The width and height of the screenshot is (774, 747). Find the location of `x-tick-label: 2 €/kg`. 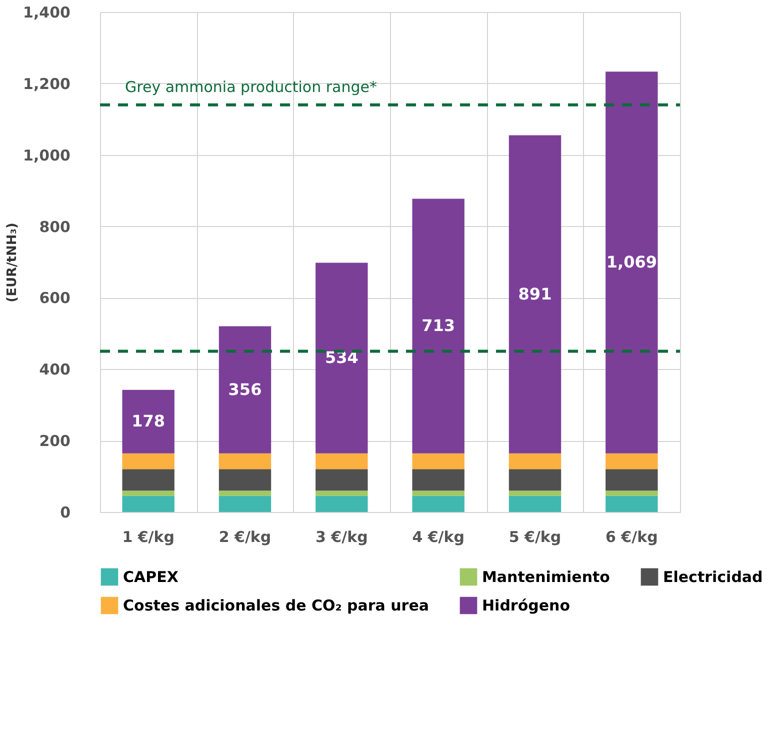

x-tick-label: 2 €/kg is located at coordinates (245, 537).